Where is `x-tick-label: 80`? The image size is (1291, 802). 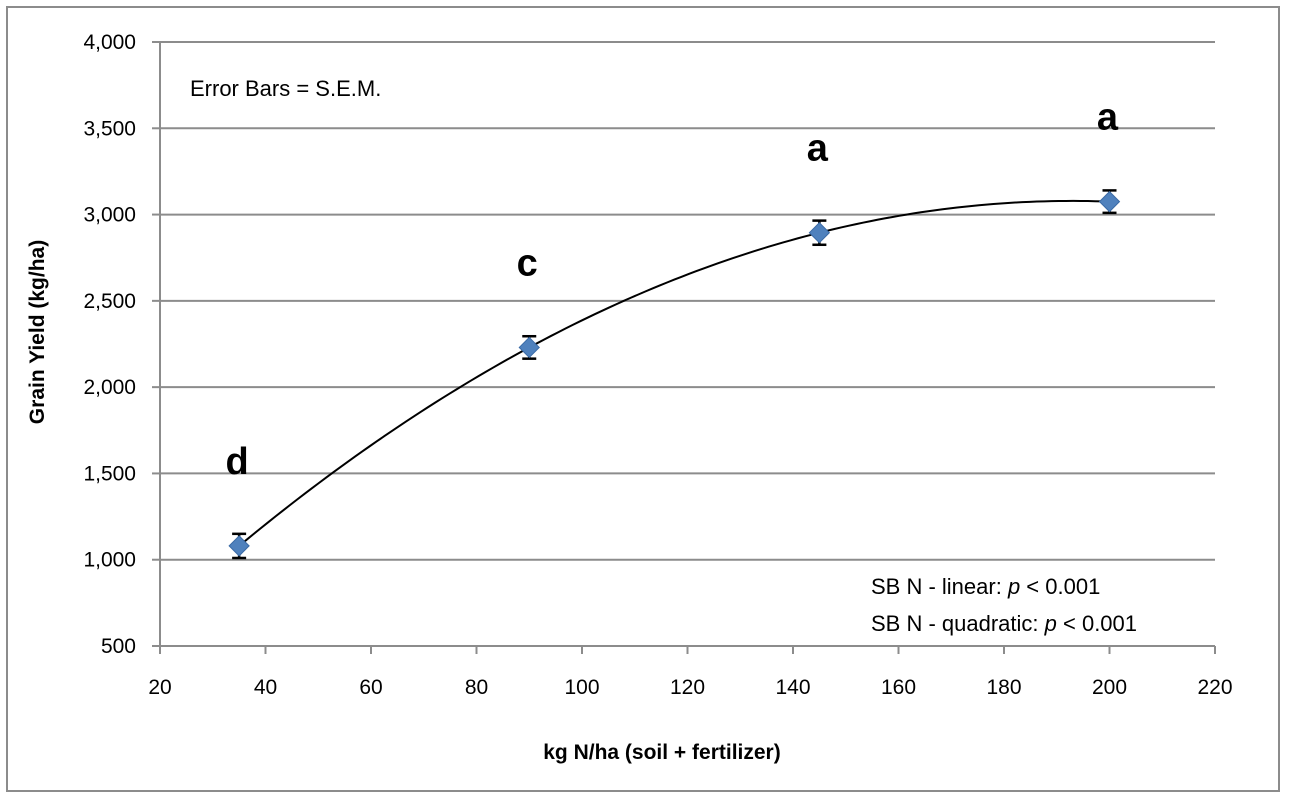
x-tick-label: 80 is located at coordinates (476, 687).